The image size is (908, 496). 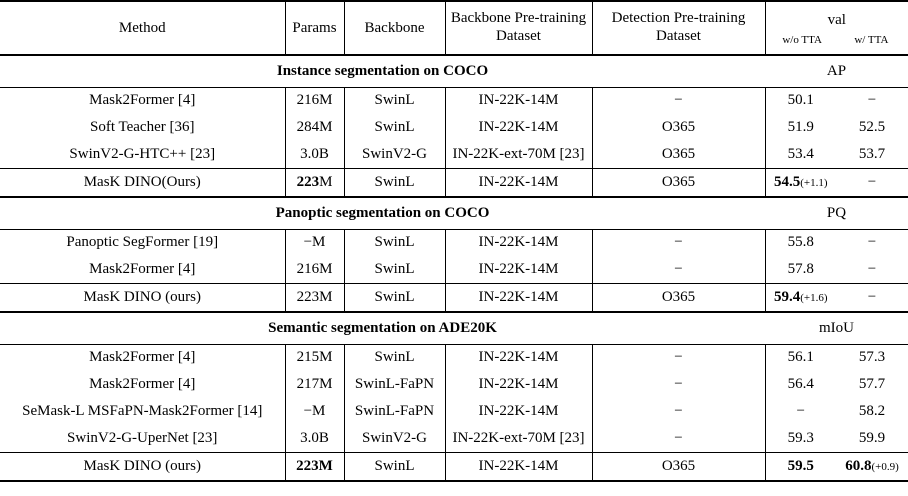 What do you see at coordinates (872, 384) in the screenshot?
I see `w-tta-cell: 57.7` at bounding box center [872, 384].